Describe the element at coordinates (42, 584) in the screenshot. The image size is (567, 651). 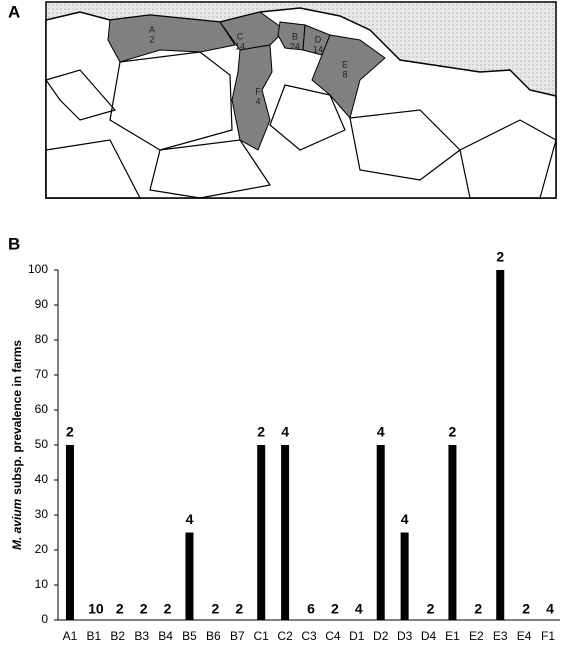
I see `y-tick-label: 10` at that location.